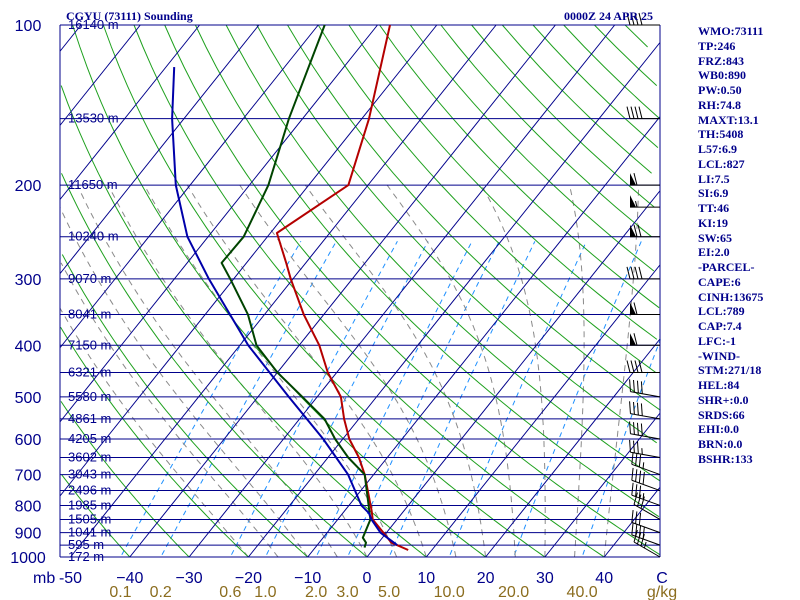 The image size is (800, 600). What do you see at coordinates (28, 476) in the screenshot?
I see `pressure-tick-label: 700` at bounding box center [28, 476].